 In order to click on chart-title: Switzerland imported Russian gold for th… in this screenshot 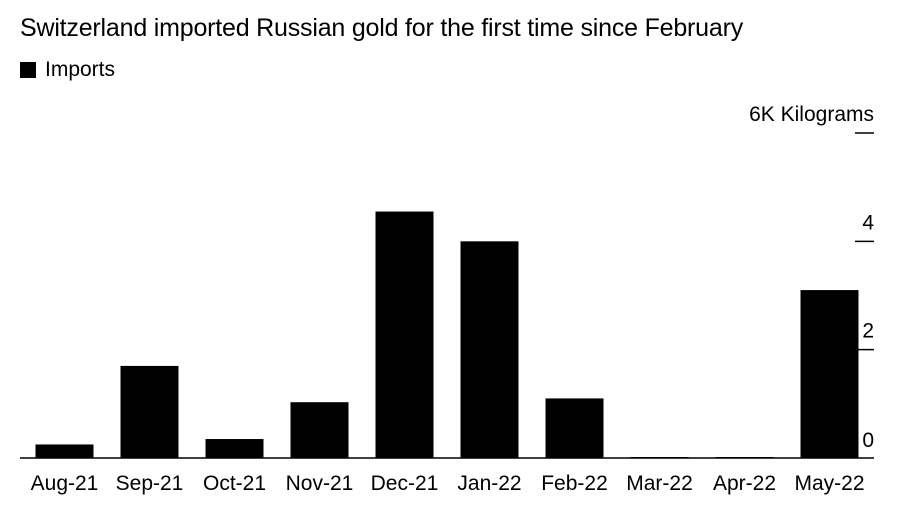, I will do `click(382, 28)`.